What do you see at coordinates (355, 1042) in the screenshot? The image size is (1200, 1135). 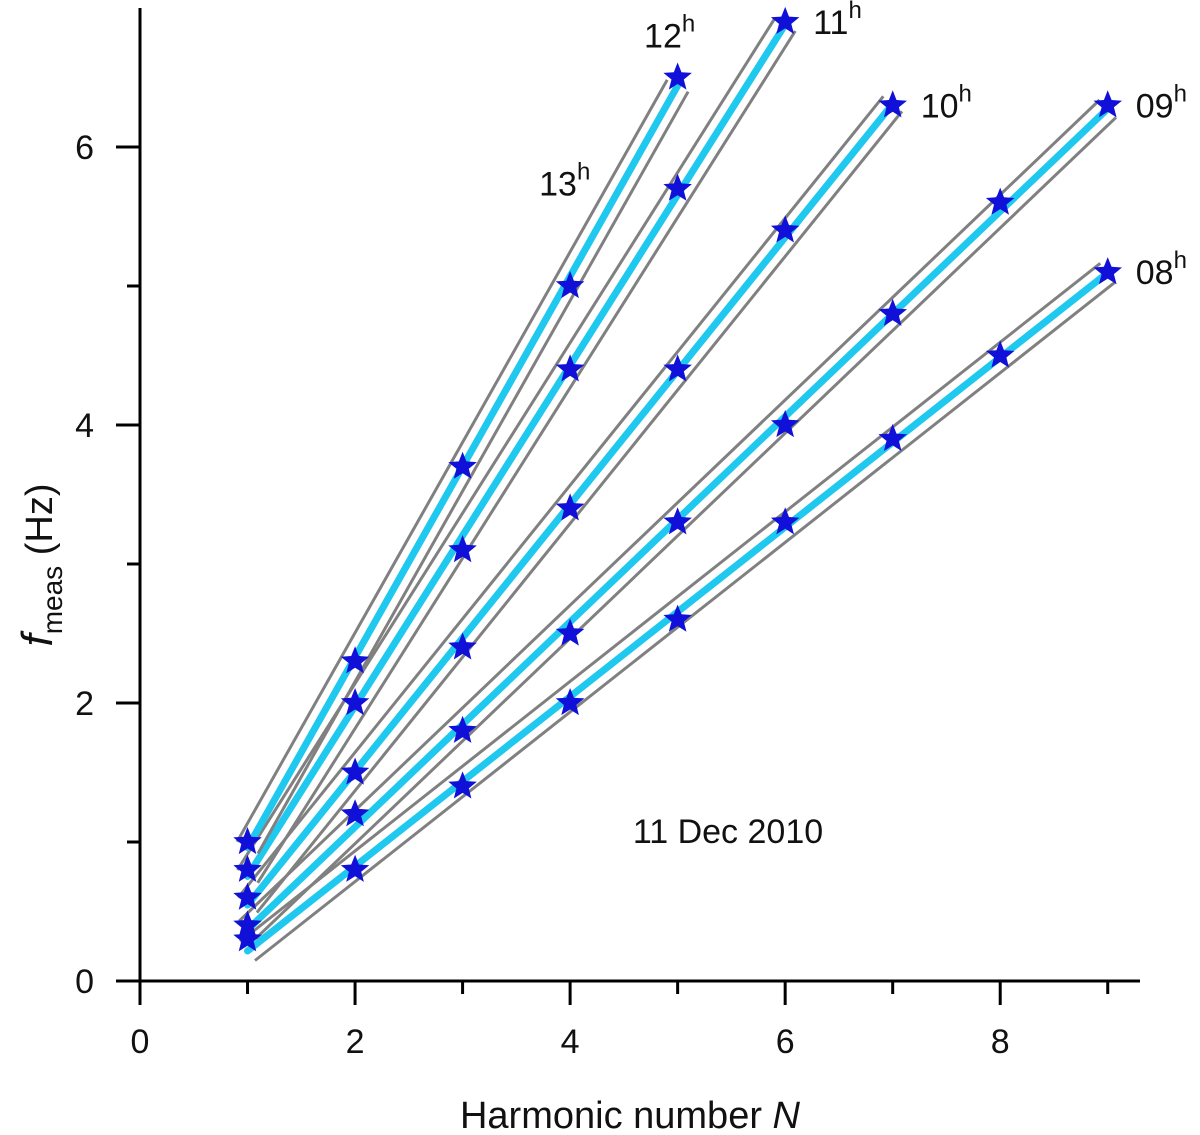 I see `x-tick-label: 2` at bounding box center [355, 1042].